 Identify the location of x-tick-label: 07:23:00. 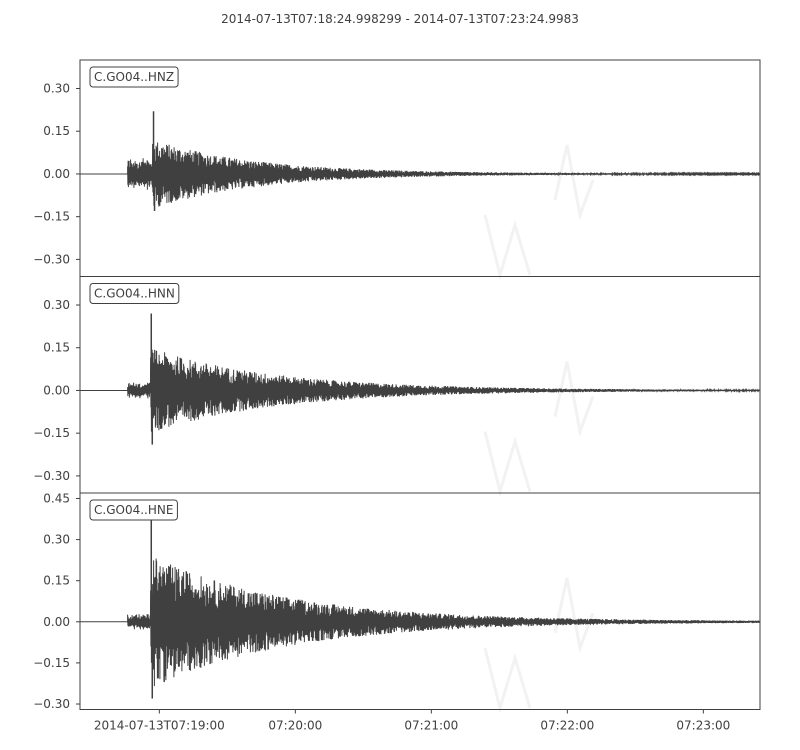
(703, 726).